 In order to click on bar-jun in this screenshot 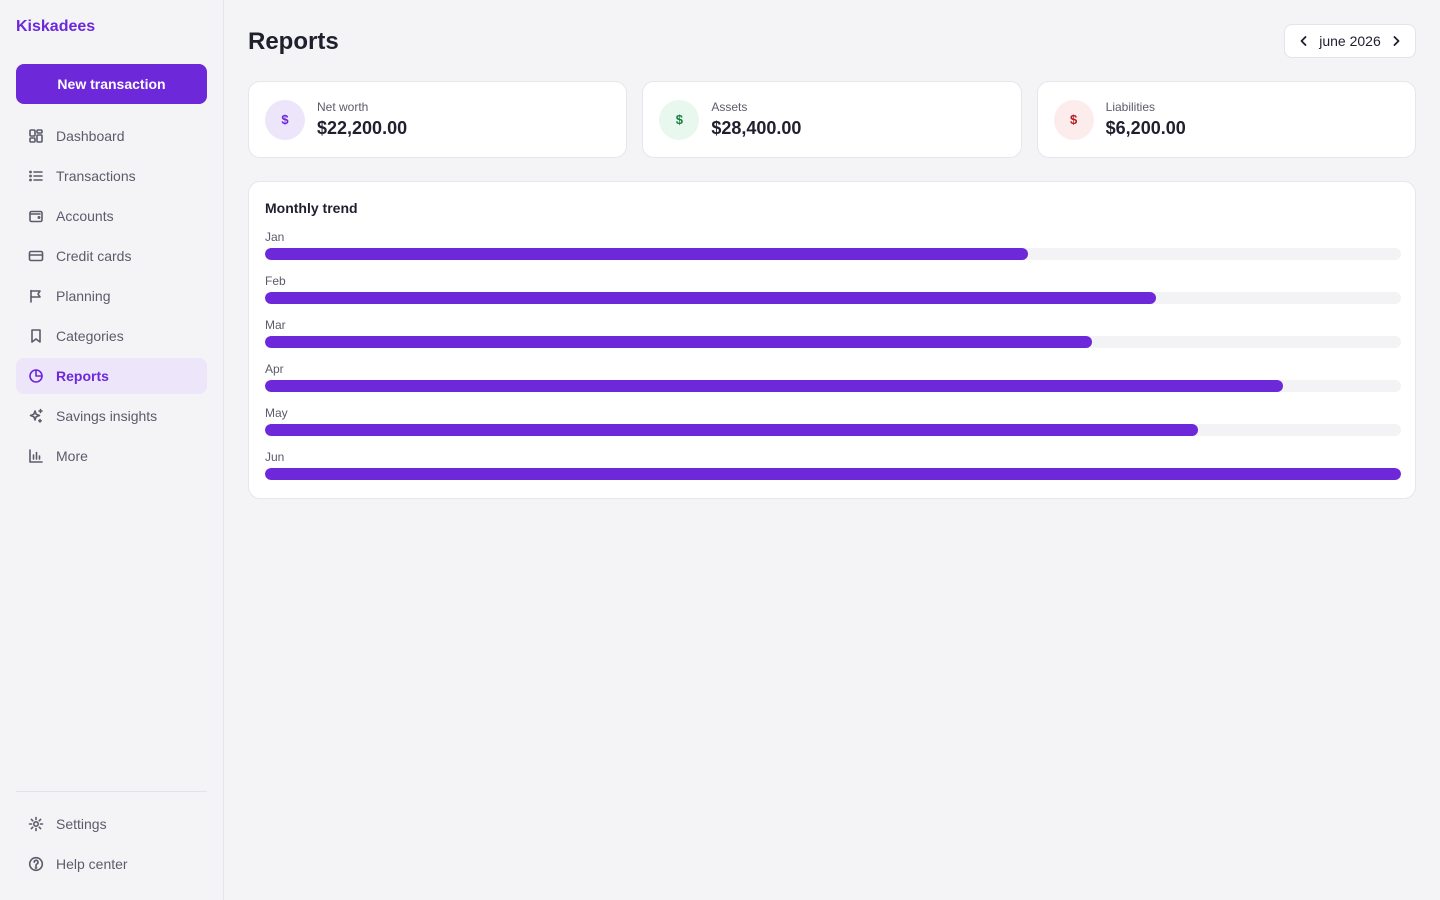, I will do `click(833, 474)`.